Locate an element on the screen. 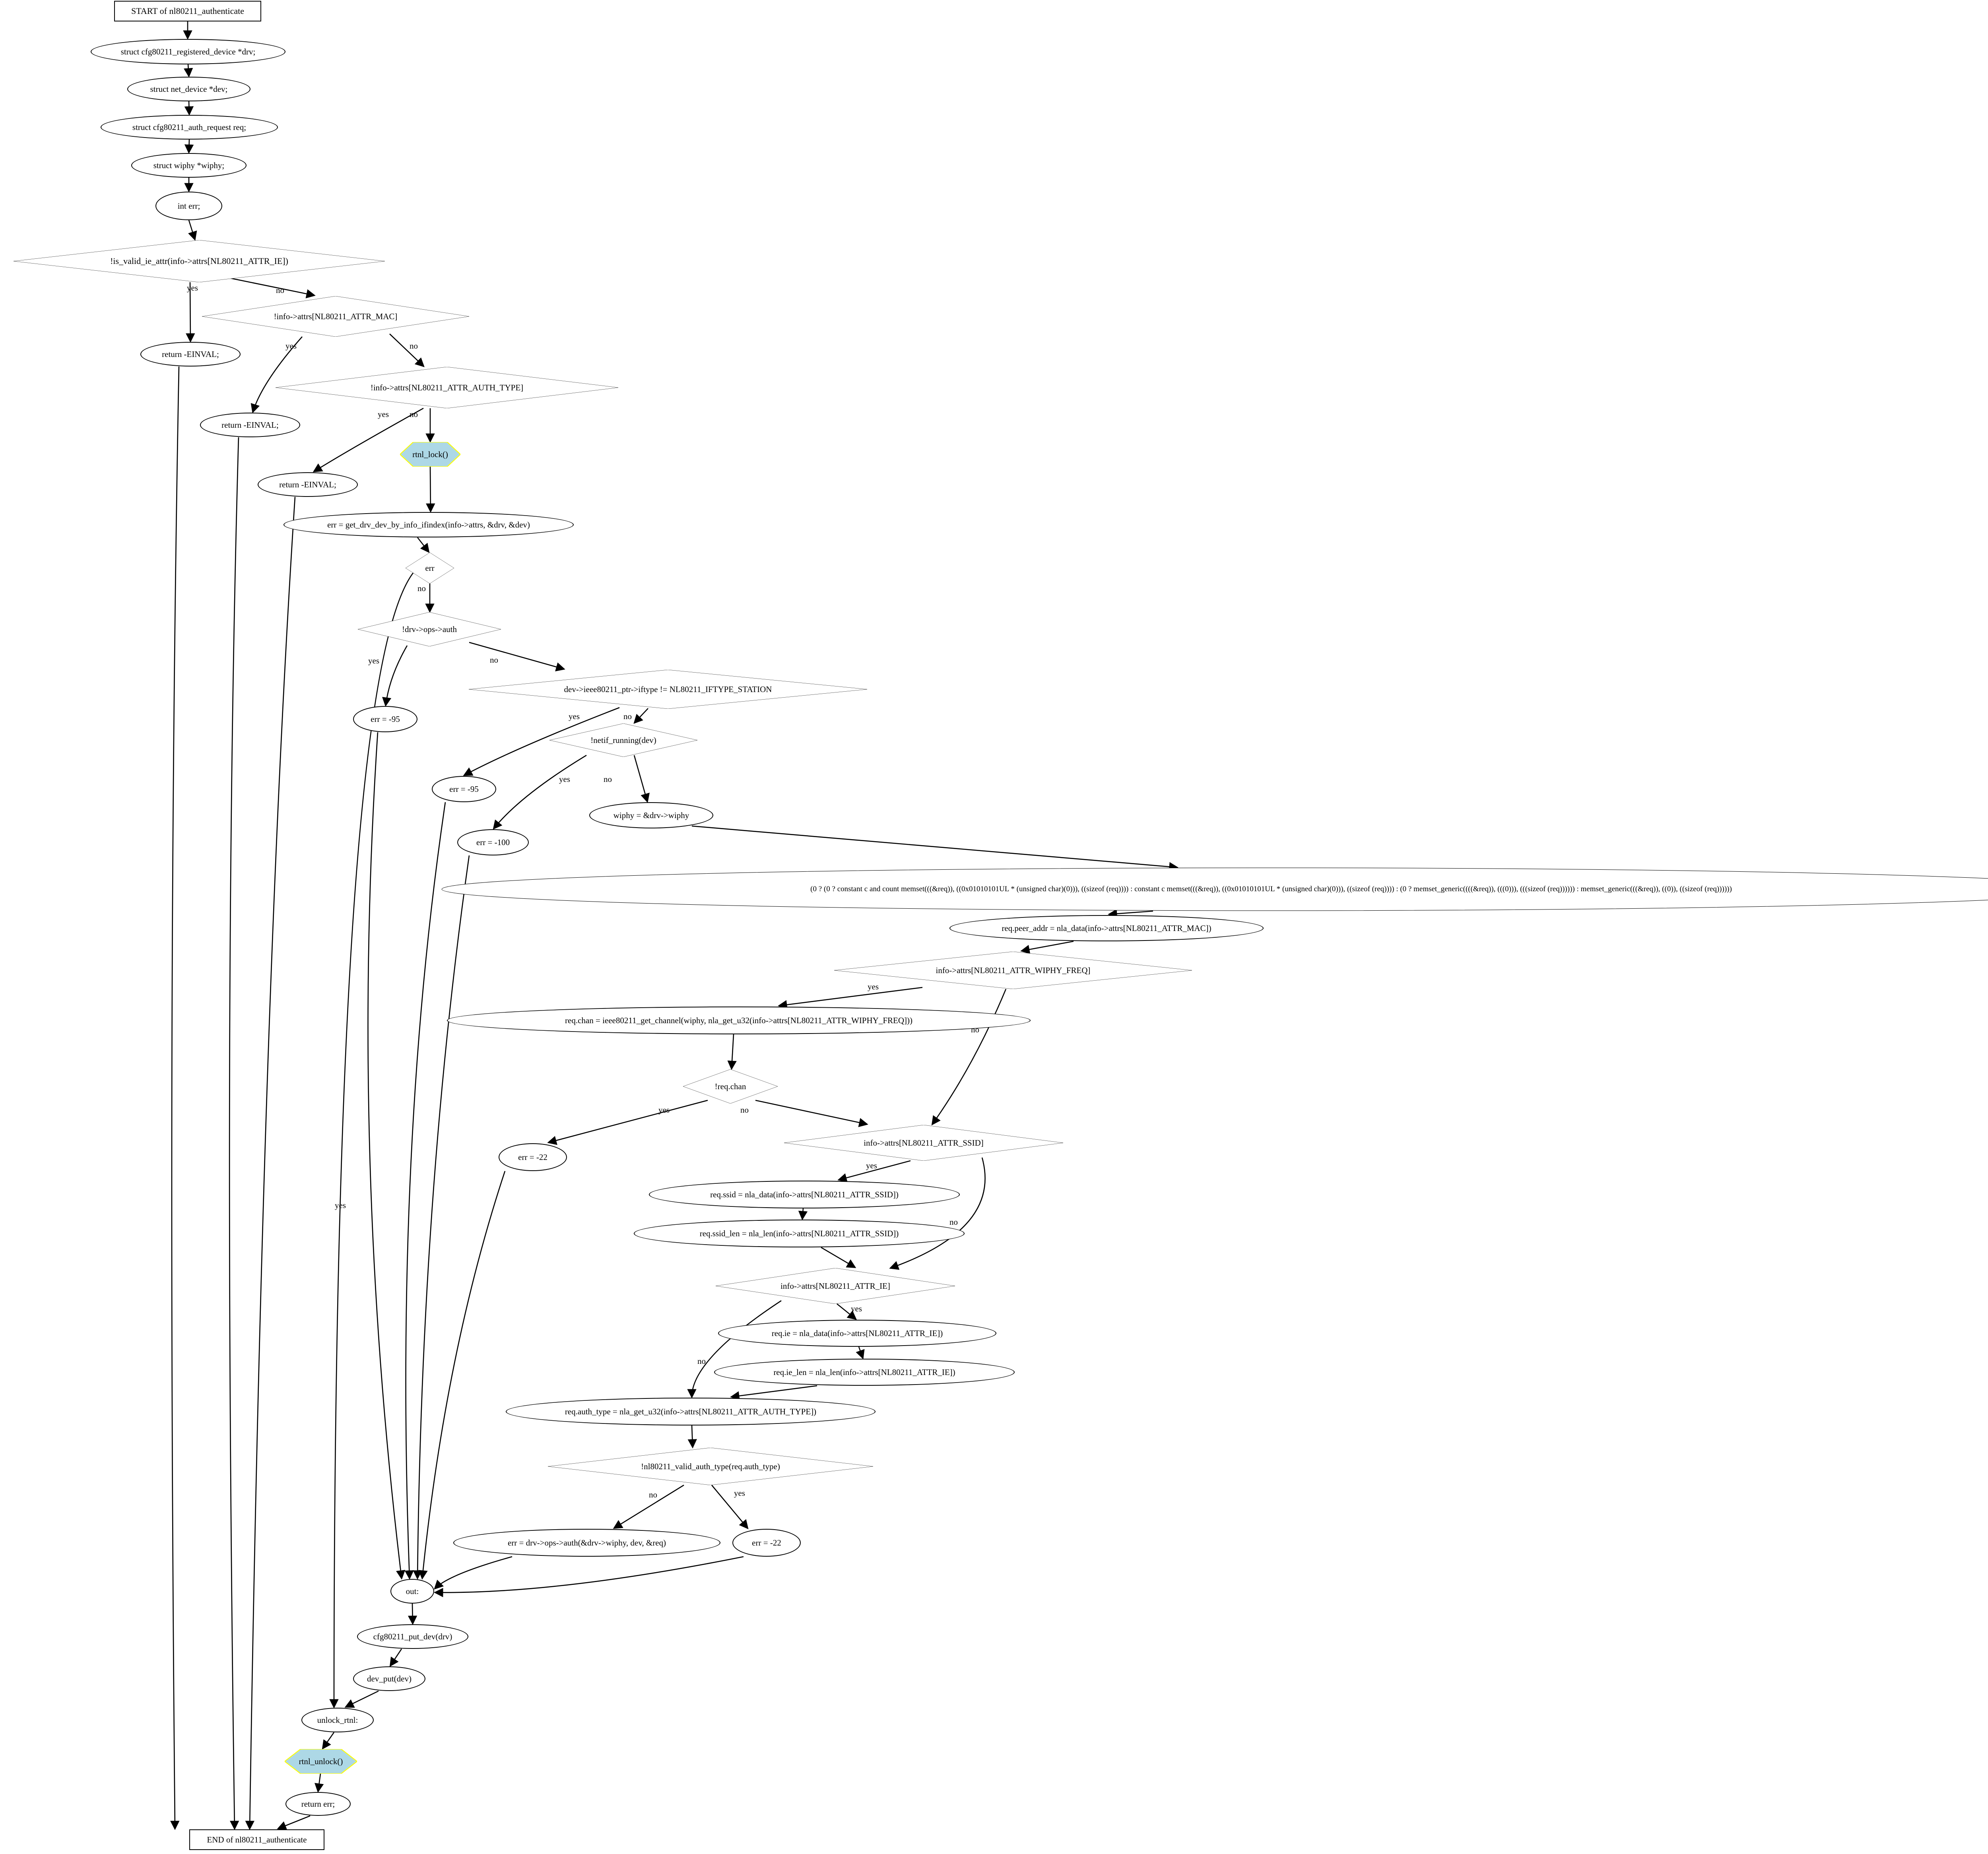 The image size is (1988, 1854). node-cond-valid-auth-type: !nl80211_valid_auth_type(req.auth_type) is located at coordinates (710, 1466).